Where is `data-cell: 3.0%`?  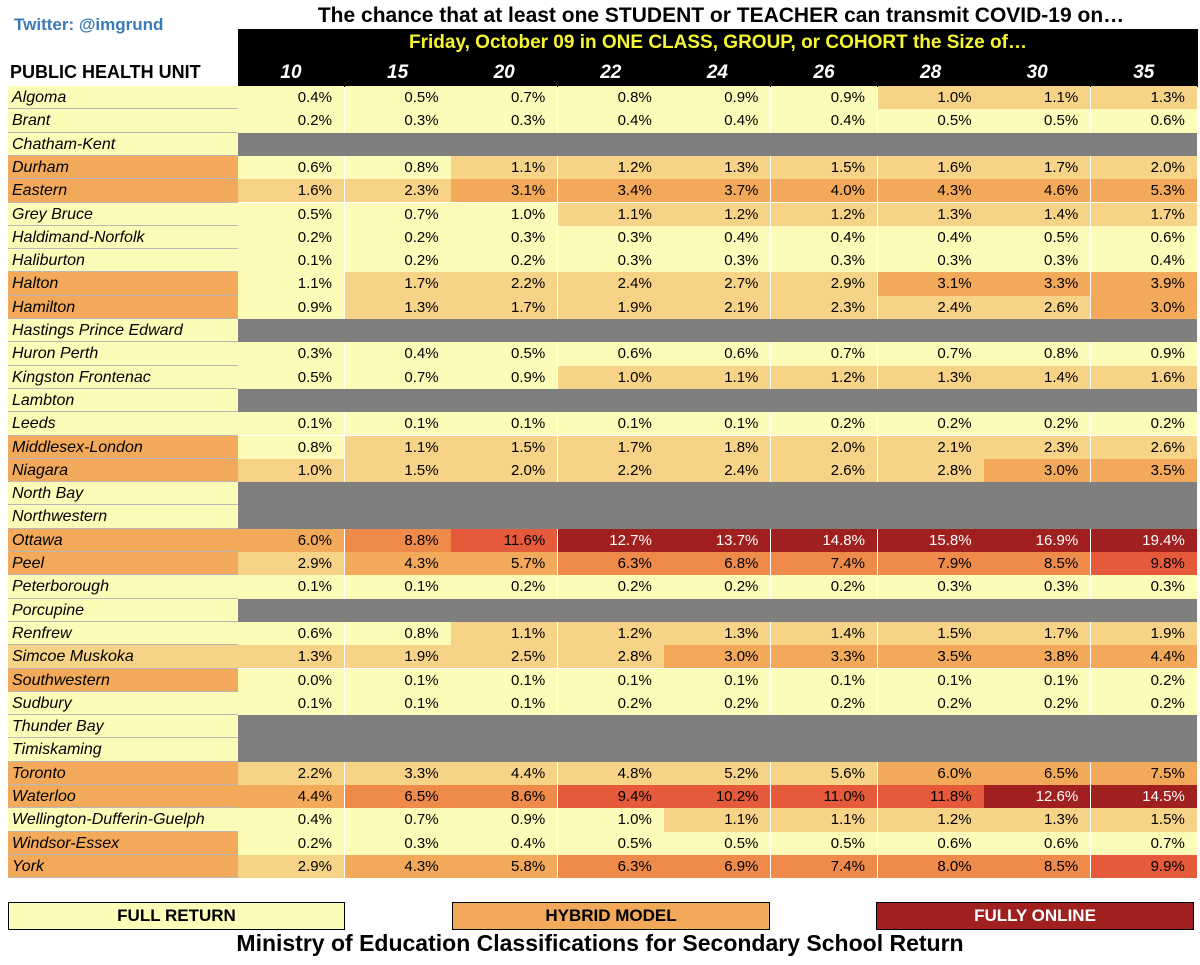
data-cell: 3.0% is located at coordinates (1037, 470).